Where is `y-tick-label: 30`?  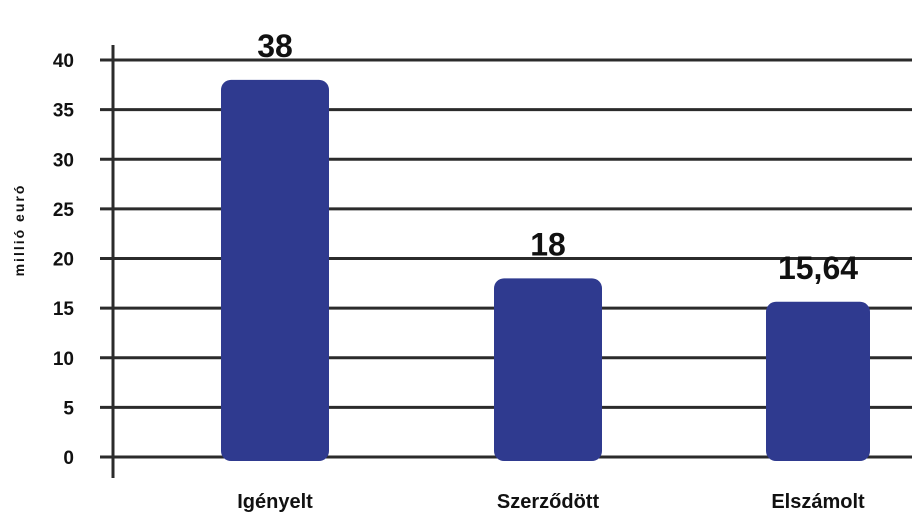
y-tick-label: 30 is located at coordinates (63, 160).